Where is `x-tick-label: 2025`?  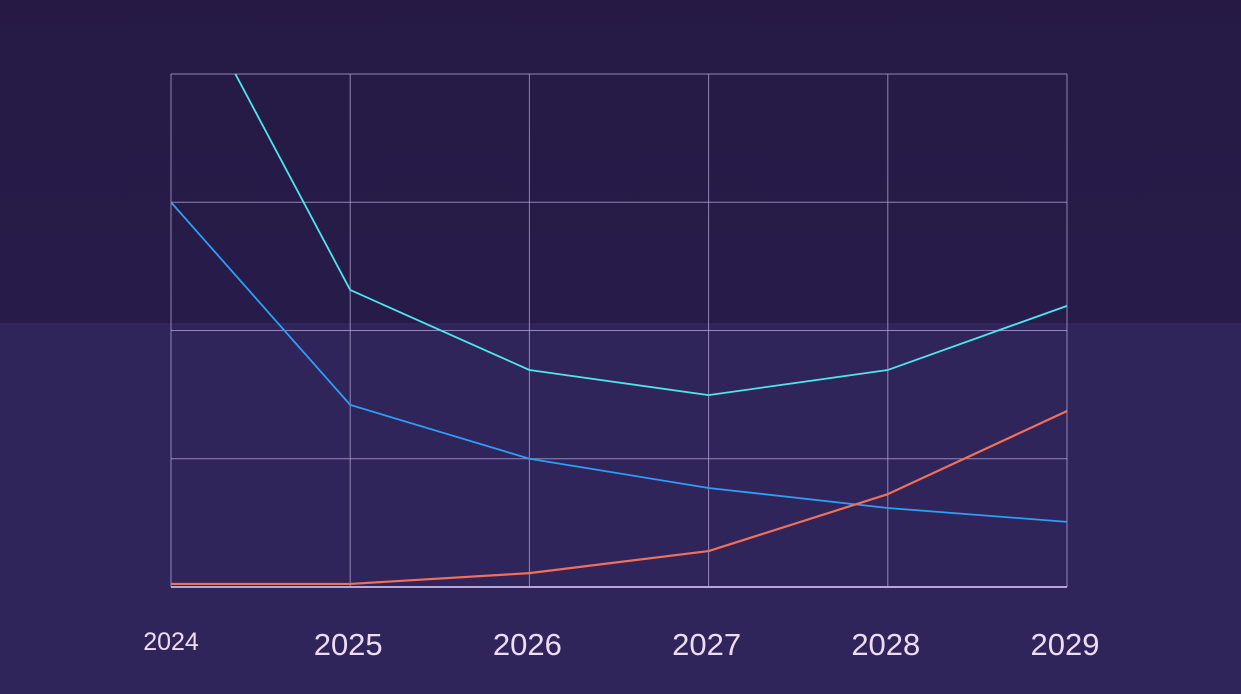
x-tick-label: 2025 is located at coordinates (348, 644).